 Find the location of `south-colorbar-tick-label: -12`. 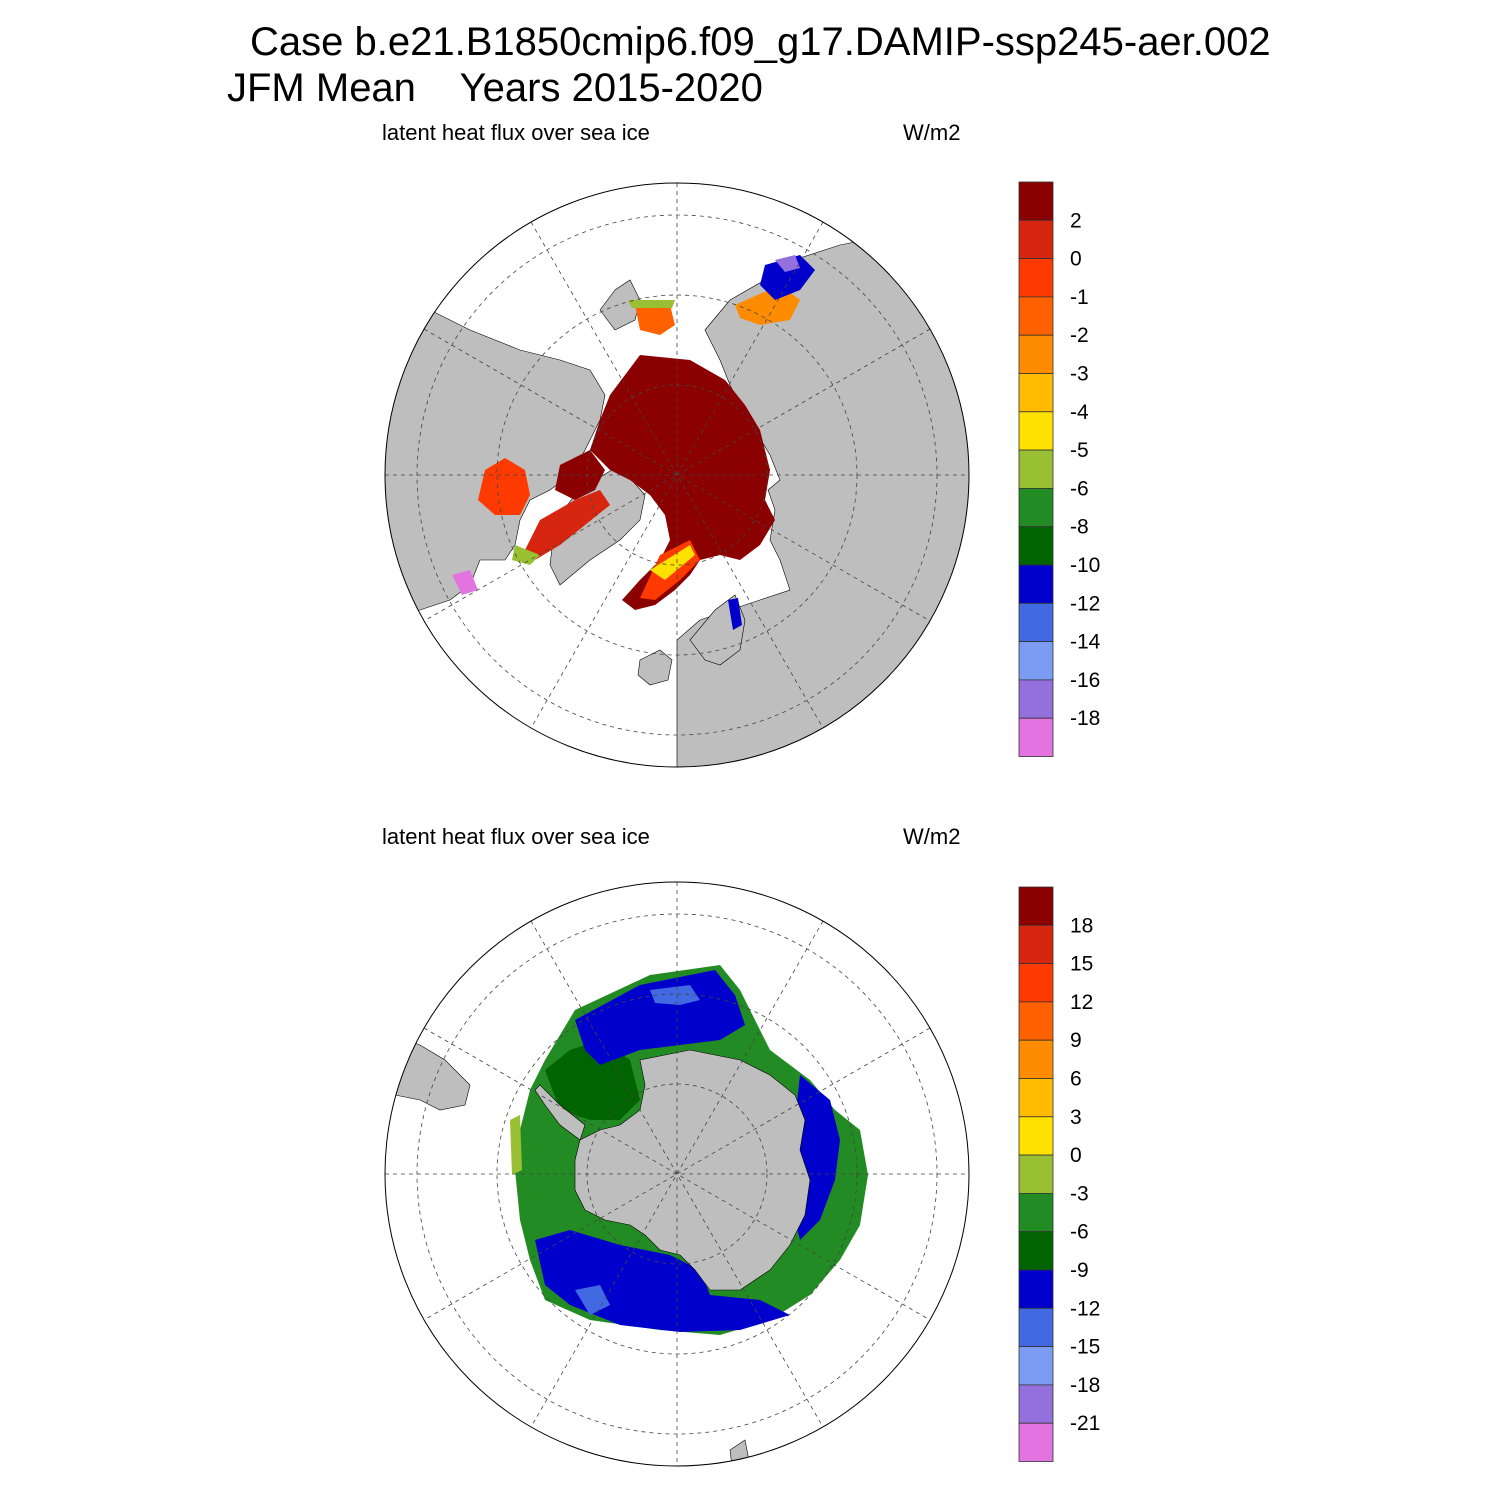

south-colorbar-tick-label: -12 is located at coordinates (1085, 1308).